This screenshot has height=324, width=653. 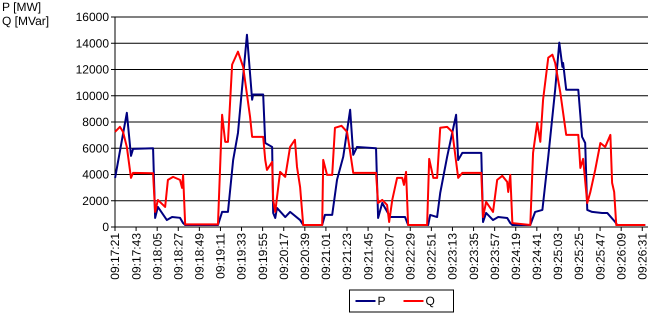 What do you see at coordinates (96, 122) in the screenshot?
I see `y-tick-label: 8000` at bounding box center [96, 122].